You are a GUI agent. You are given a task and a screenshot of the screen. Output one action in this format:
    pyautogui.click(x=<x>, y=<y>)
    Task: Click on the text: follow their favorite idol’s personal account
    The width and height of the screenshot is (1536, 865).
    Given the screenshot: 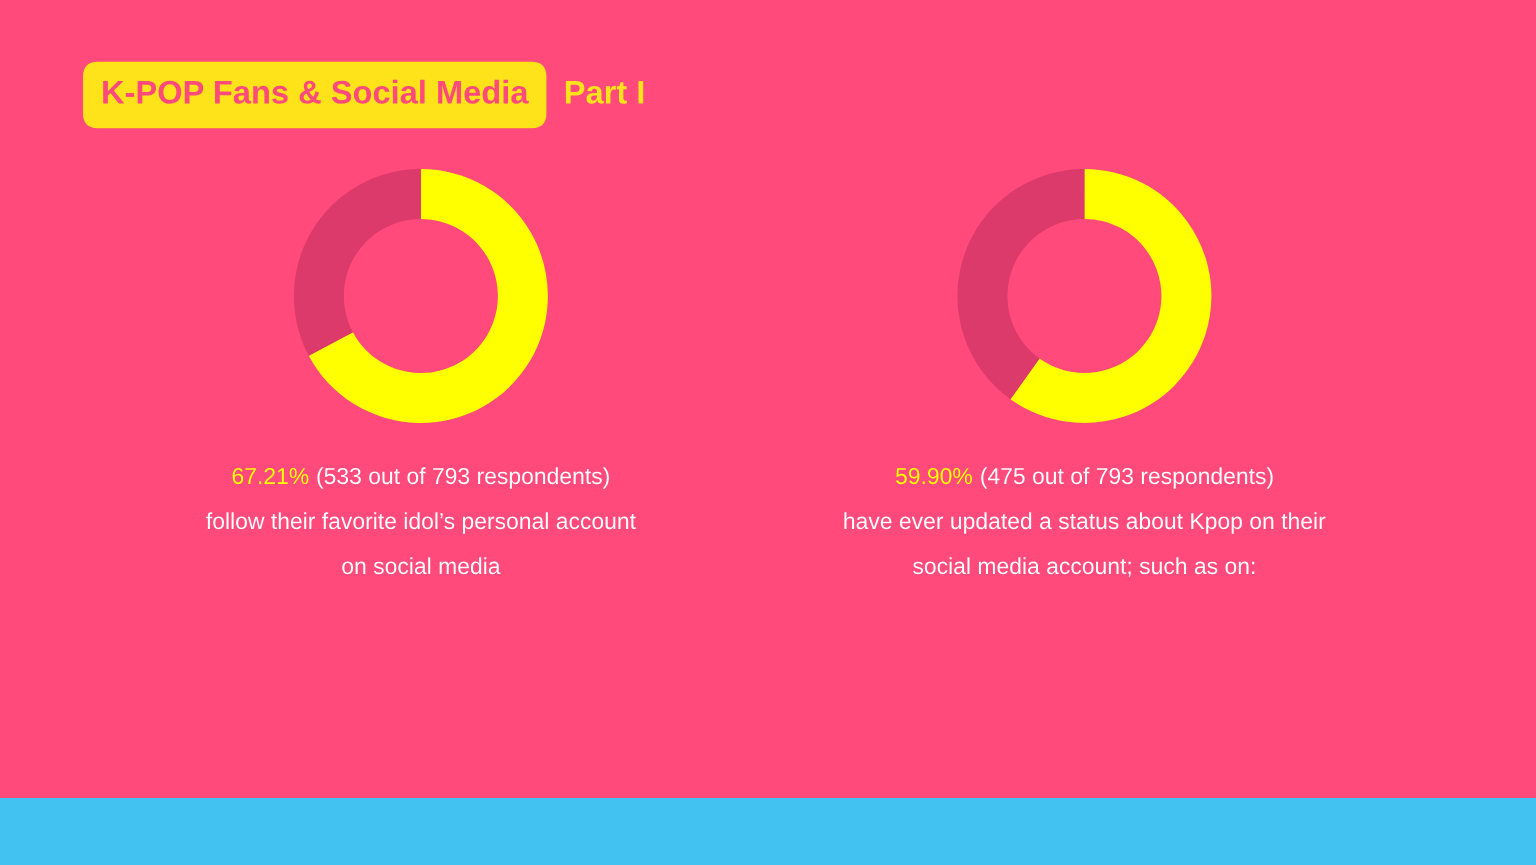 What is the action you would take?
    pyautogui.click(x=421, y=523)
    